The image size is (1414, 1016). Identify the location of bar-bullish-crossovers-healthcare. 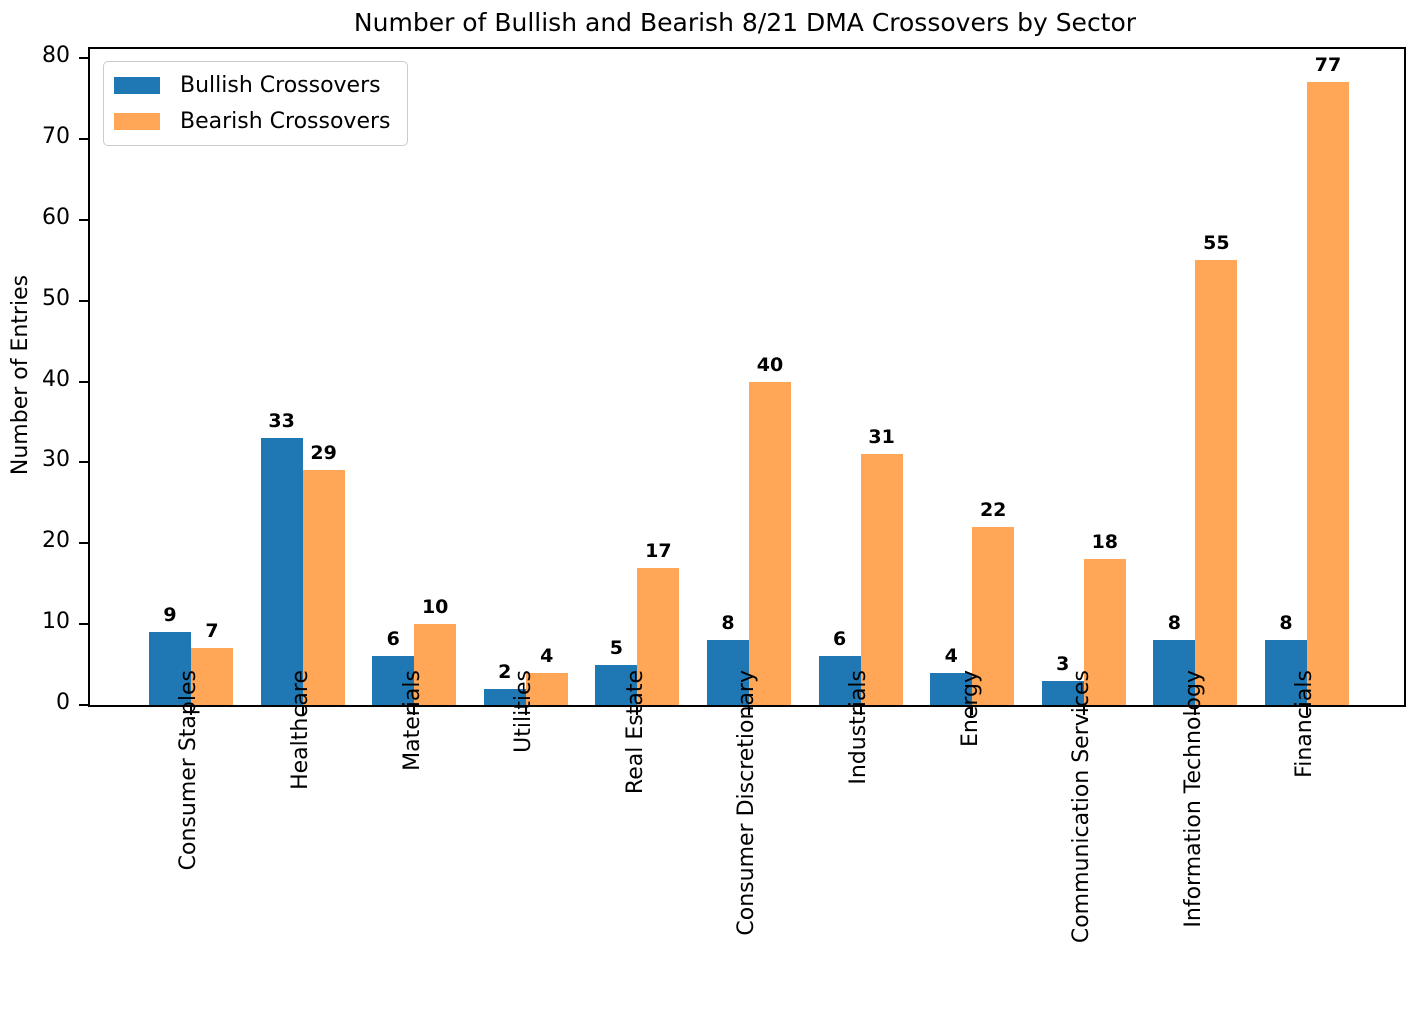
(281, 571).